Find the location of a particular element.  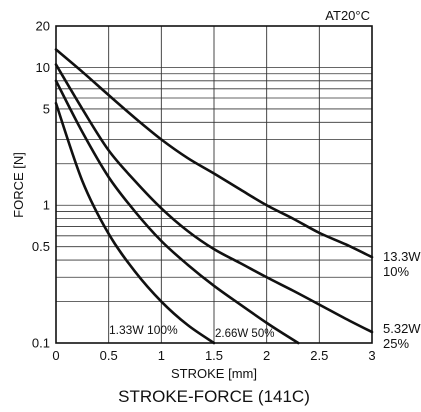

x-tick-label: 2.5 is located at coordinates (319, 355).